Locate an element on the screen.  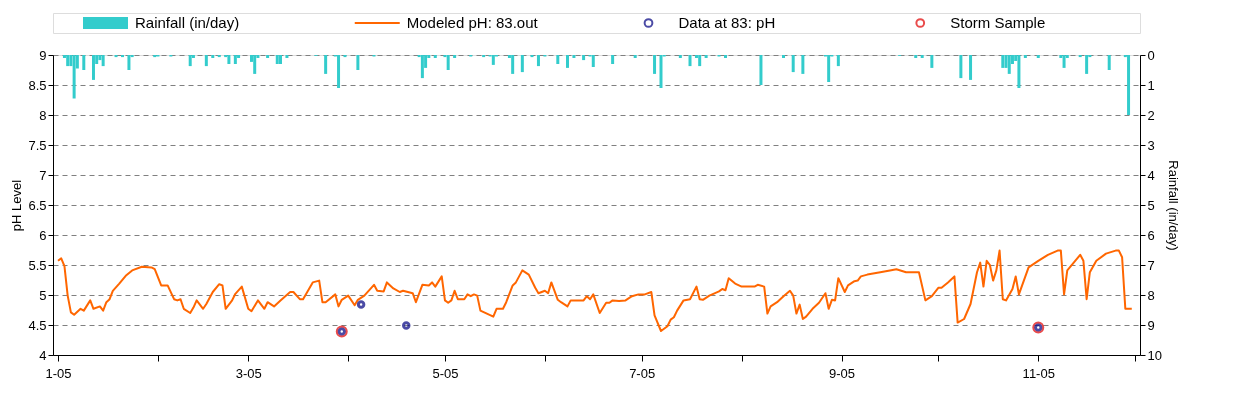
x-tick-label: 11-05 is located at coordinates (1038, 373).